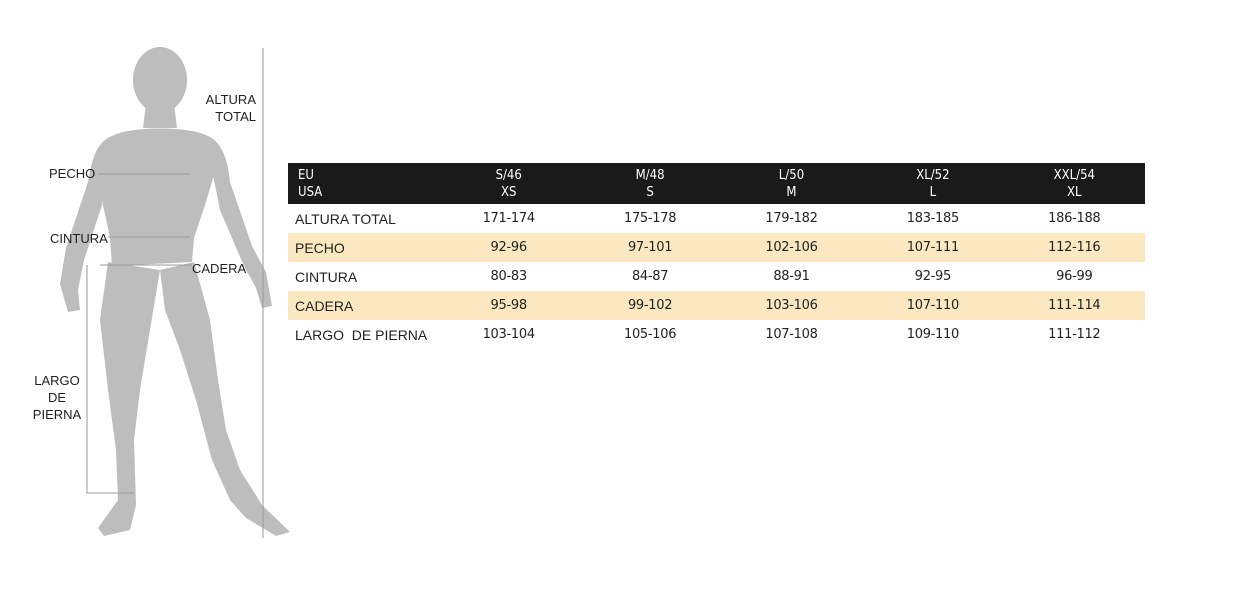 The width and height of the screenshot is (1240, 604). What do you see at coordinates (791, 276) in the screenshot?
I see `table-cell: 88-91` at bounding box center [791, 276].